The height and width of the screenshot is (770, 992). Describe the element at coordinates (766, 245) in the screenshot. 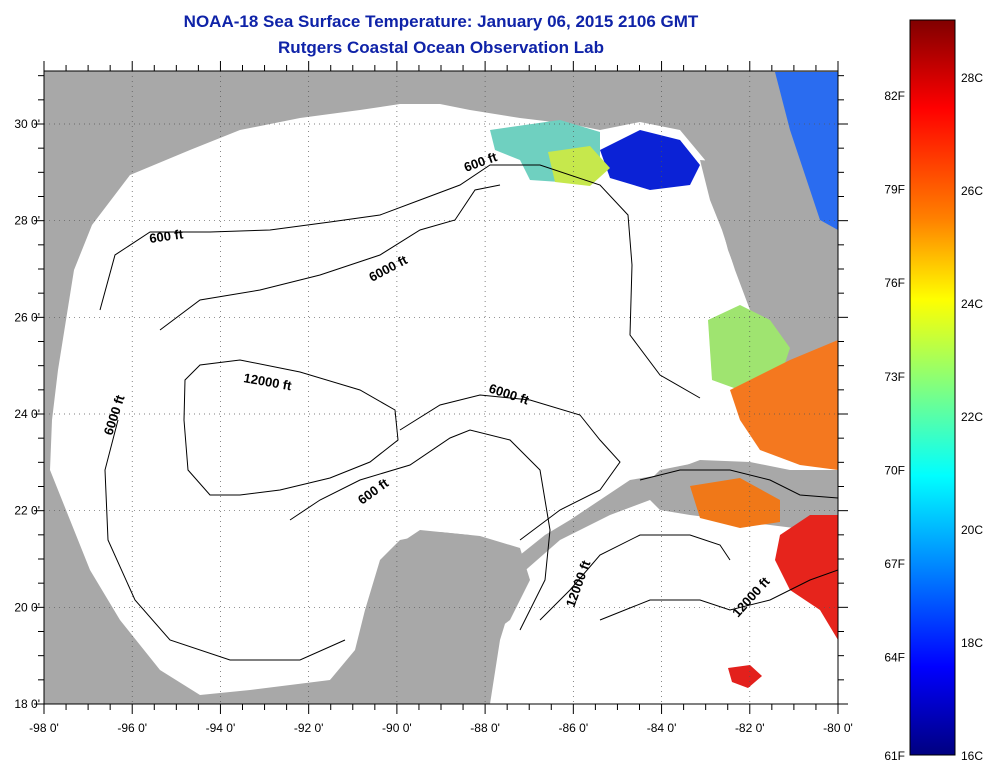

I see `florida-land` at that location.